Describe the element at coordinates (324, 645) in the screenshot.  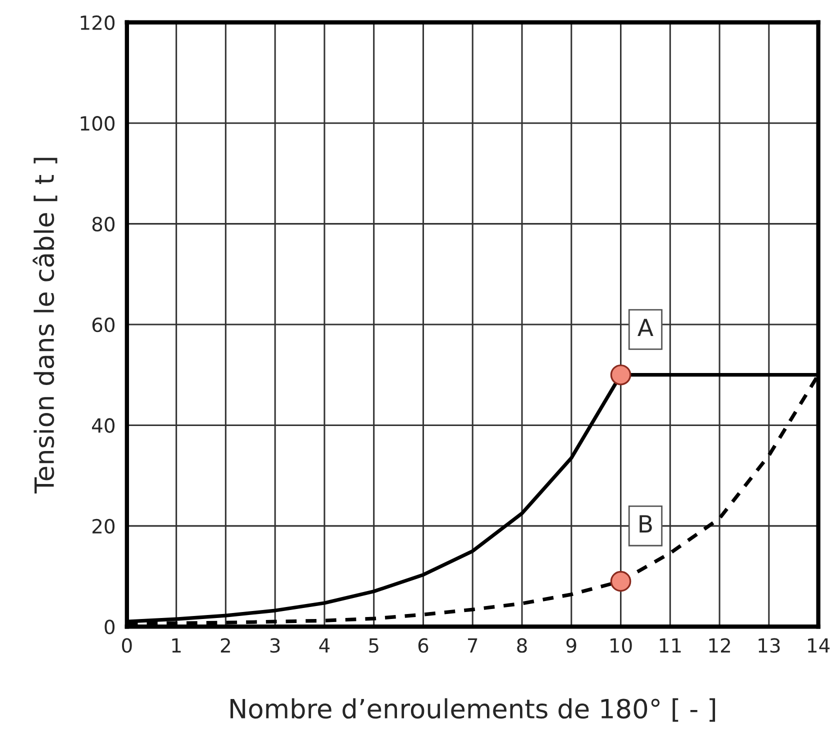
I see `x-tick-label: 4` at that location.